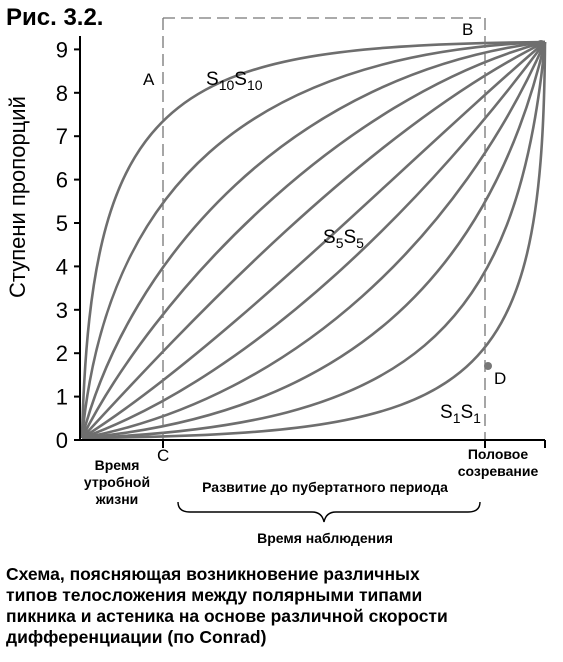  What do you see at coordinates (467, 29) in the screenshot?
I see `point-b-label: B` at bounding box center [467, 29].